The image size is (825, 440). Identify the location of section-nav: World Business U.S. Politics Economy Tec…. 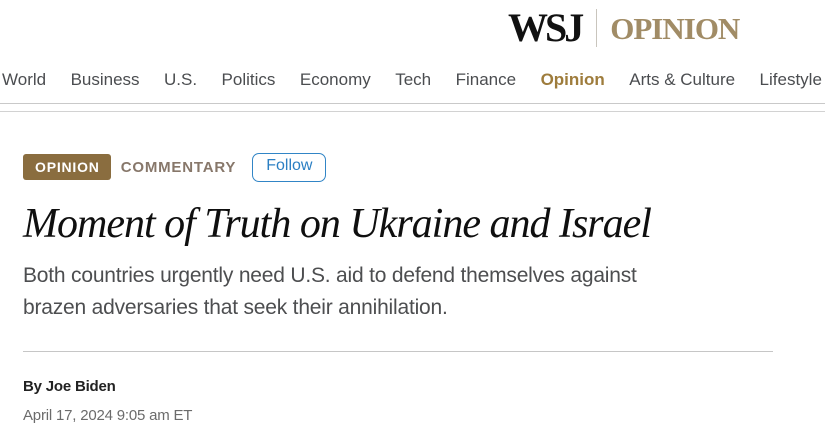
(412, 80).